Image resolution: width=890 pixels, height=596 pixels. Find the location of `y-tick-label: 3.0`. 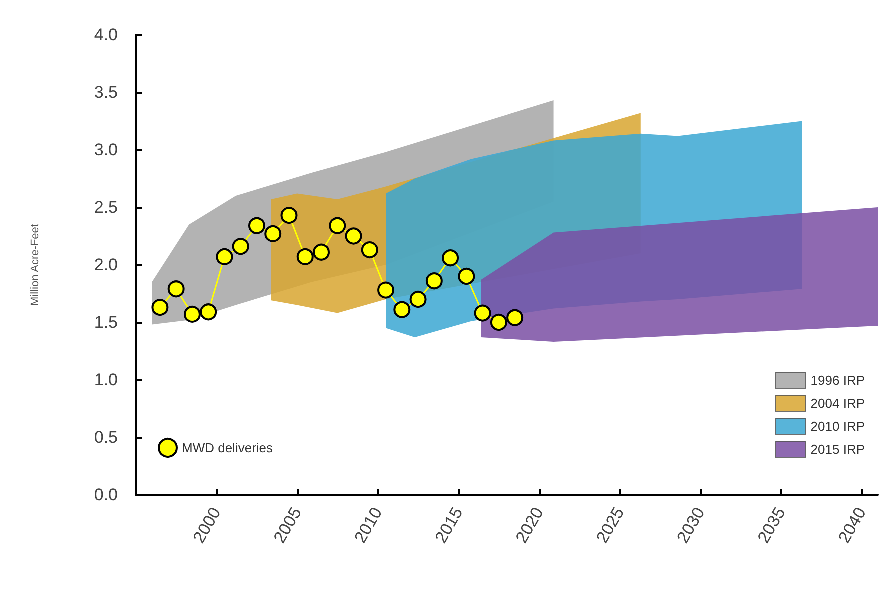

y-tick-label: 3.0 is located at coordinates (106, 150).